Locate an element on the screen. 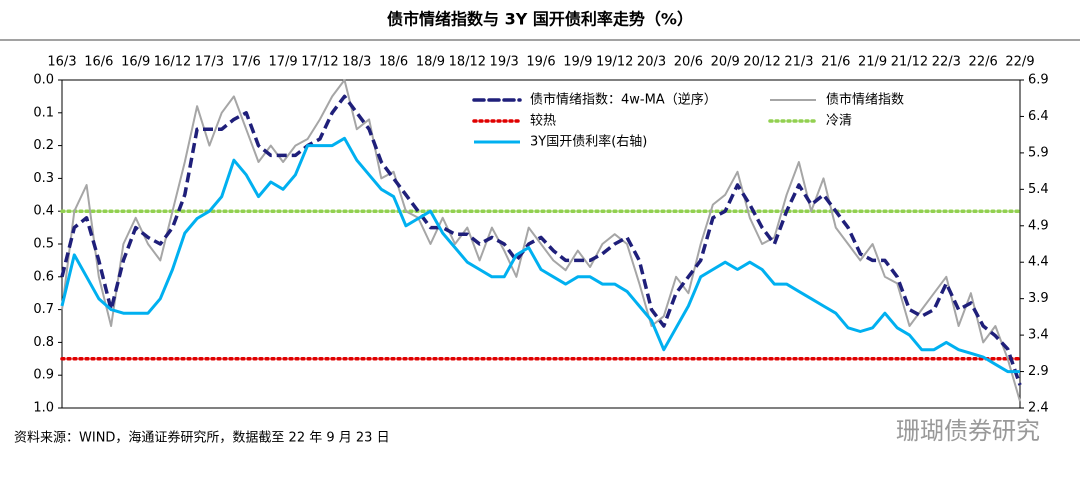 The image size is (1080, 477). y-tick-label: 0.1 is located at coordinates (43, 112).